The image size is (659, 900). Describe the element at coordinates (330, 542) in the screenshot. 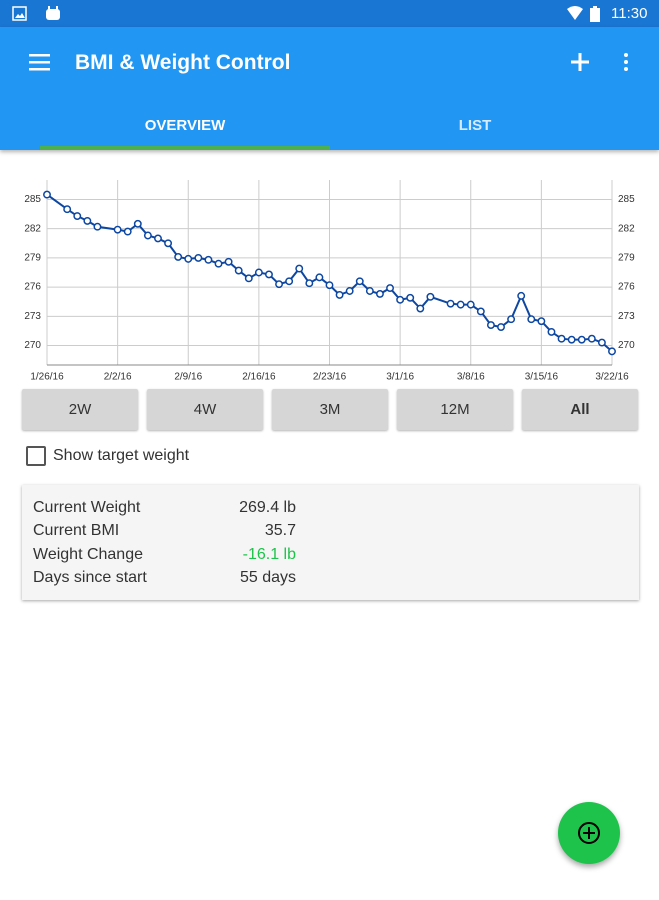

I see `stats-card` at that location.